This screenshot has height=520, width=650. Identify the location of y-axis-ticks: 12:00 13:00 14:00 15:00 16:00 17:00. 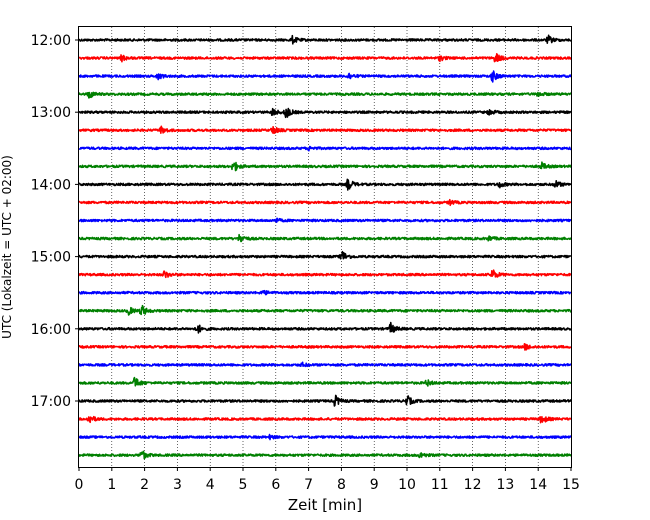
(55, 221).